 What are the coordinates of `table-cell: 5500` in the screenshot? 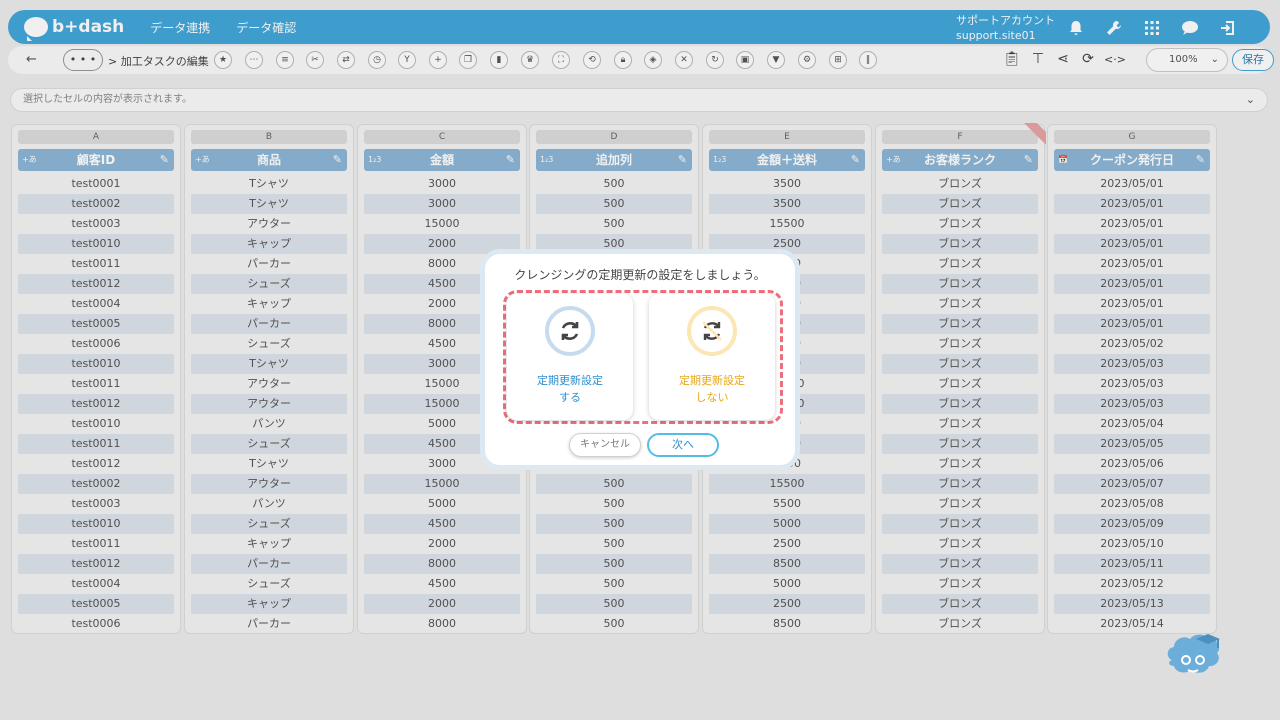 It's located at (787, 503).